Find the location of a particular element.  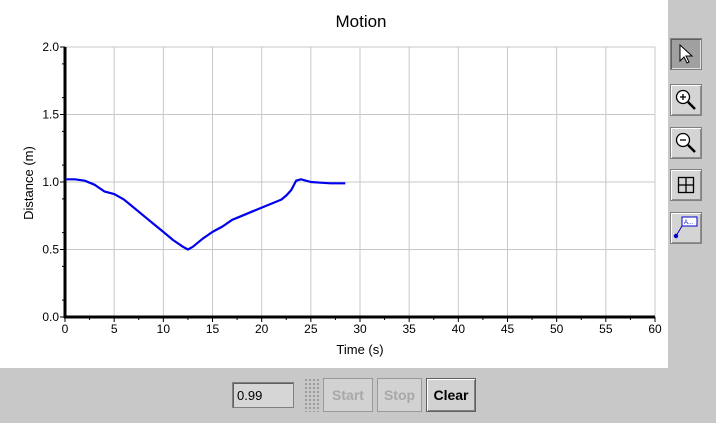

drag-handle is located at coordinates (311, 395).